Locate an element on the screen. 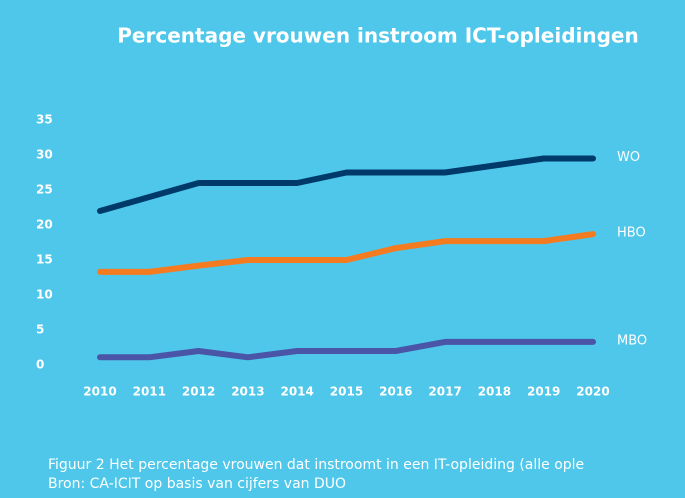 The image size is (685, 498). x-tick-label: 2011 is located at coordinates (149, 392).